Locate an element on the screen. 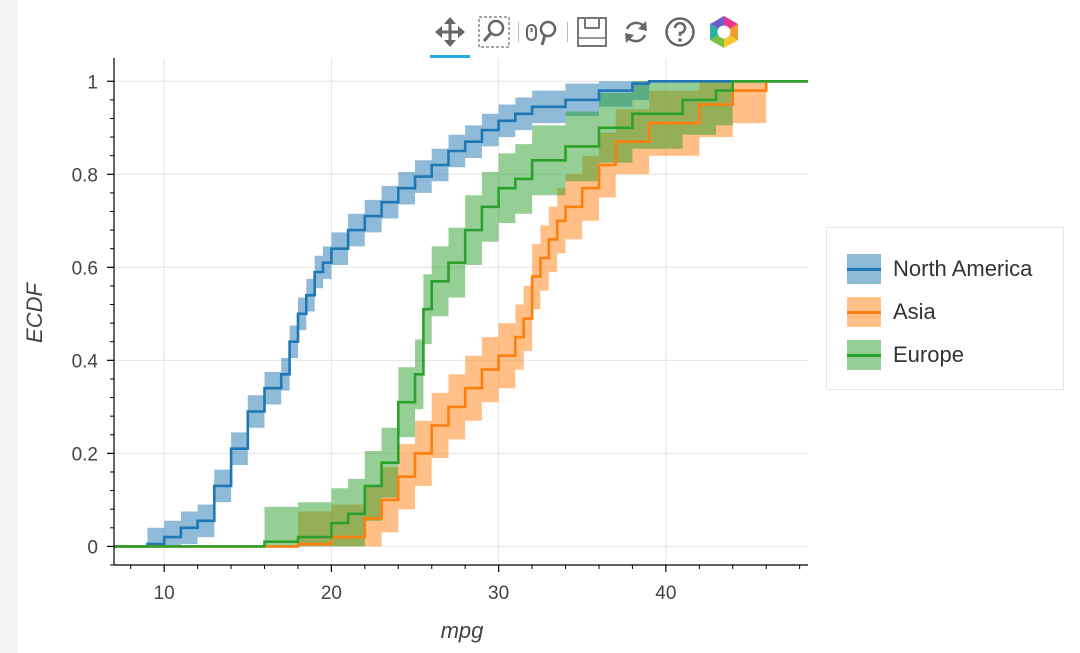 The height and width of the screenshot is (653, 1080). help-button is located at coordinates (680, 32).